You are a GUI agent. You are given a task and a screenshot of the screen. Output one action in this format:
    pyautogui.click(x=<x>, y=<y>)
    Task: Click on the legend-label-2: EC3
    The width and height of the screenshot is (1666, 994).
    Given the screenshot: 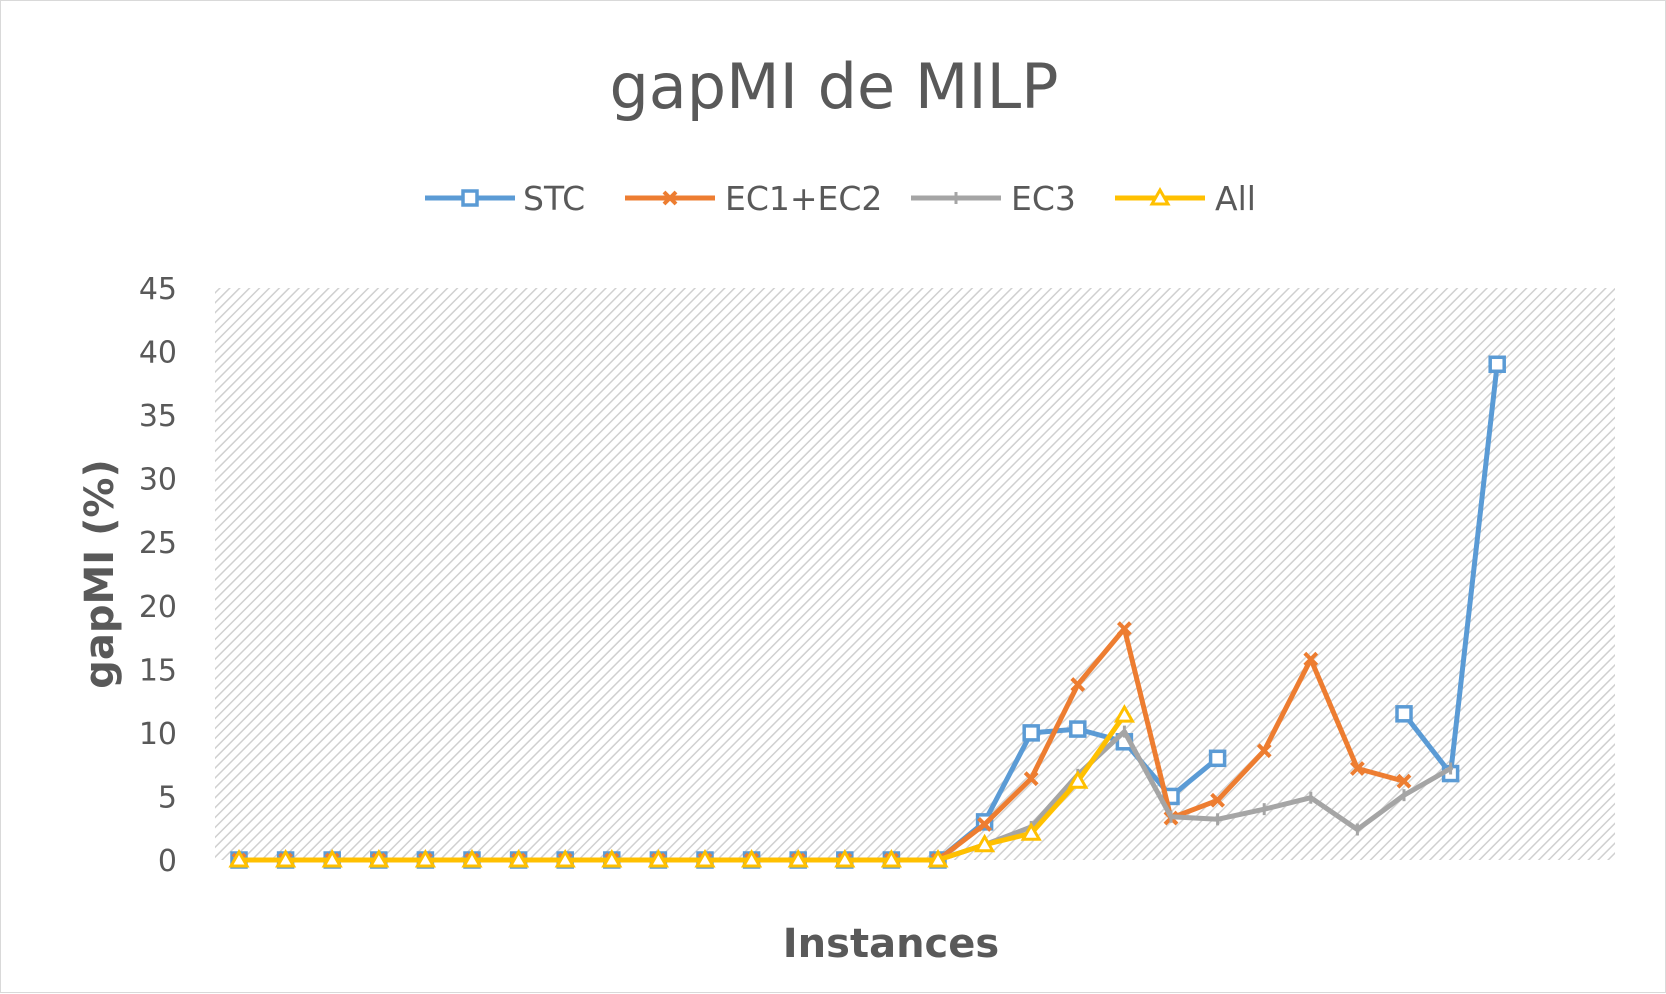 What is the action you would take?
    pyautogui.click(x=1043, y=198)
    